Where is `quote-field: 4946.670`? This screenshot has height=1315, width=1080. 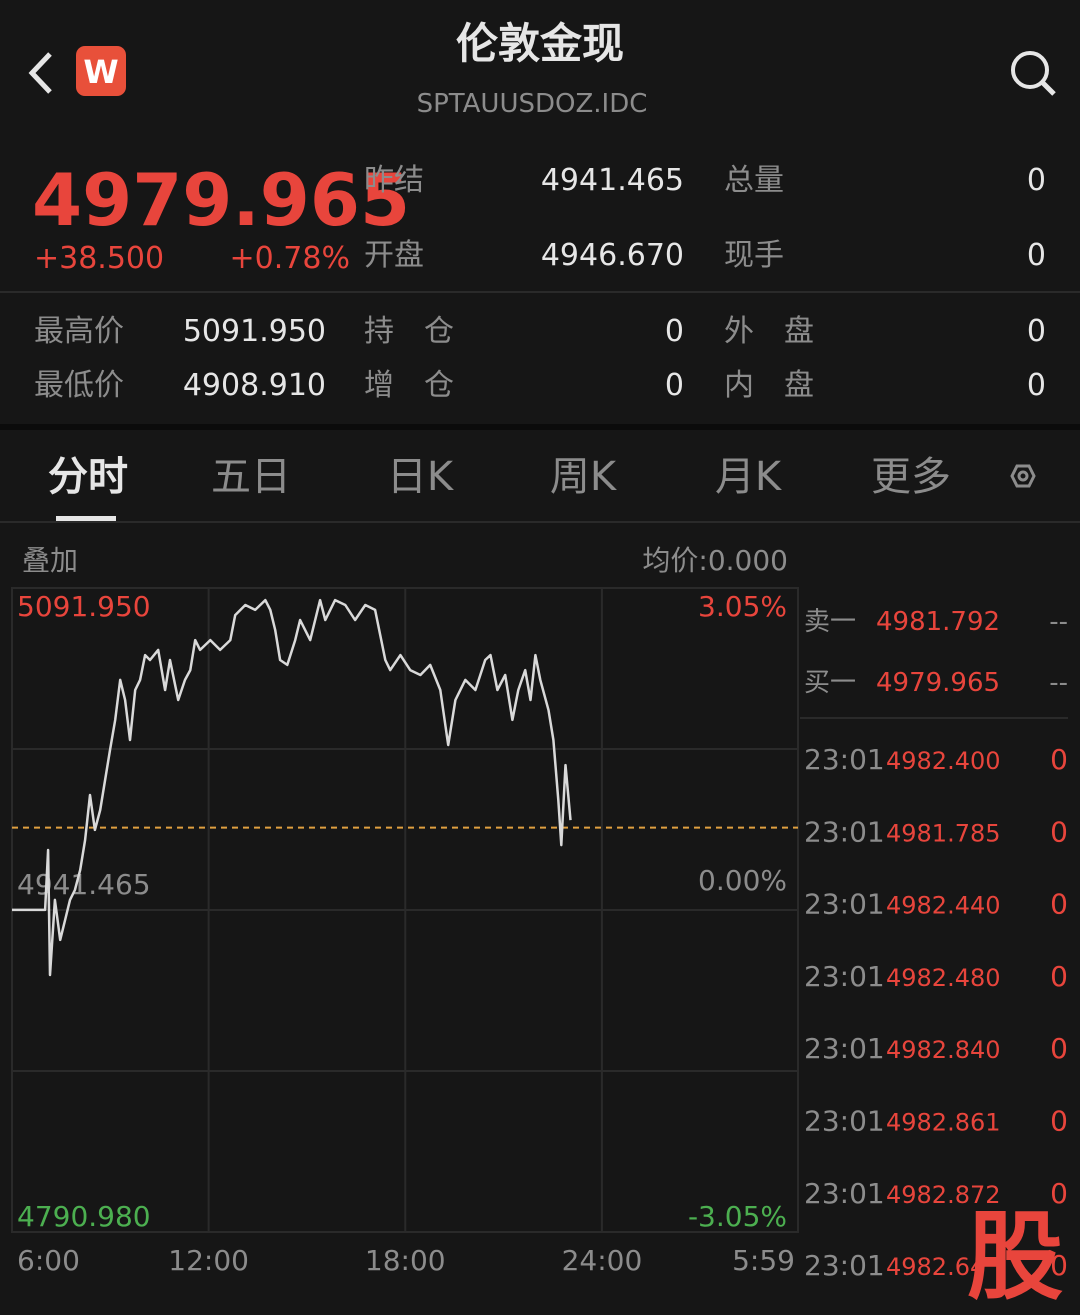
quote-field: 4946.670 is located at coordinates (612, 255).